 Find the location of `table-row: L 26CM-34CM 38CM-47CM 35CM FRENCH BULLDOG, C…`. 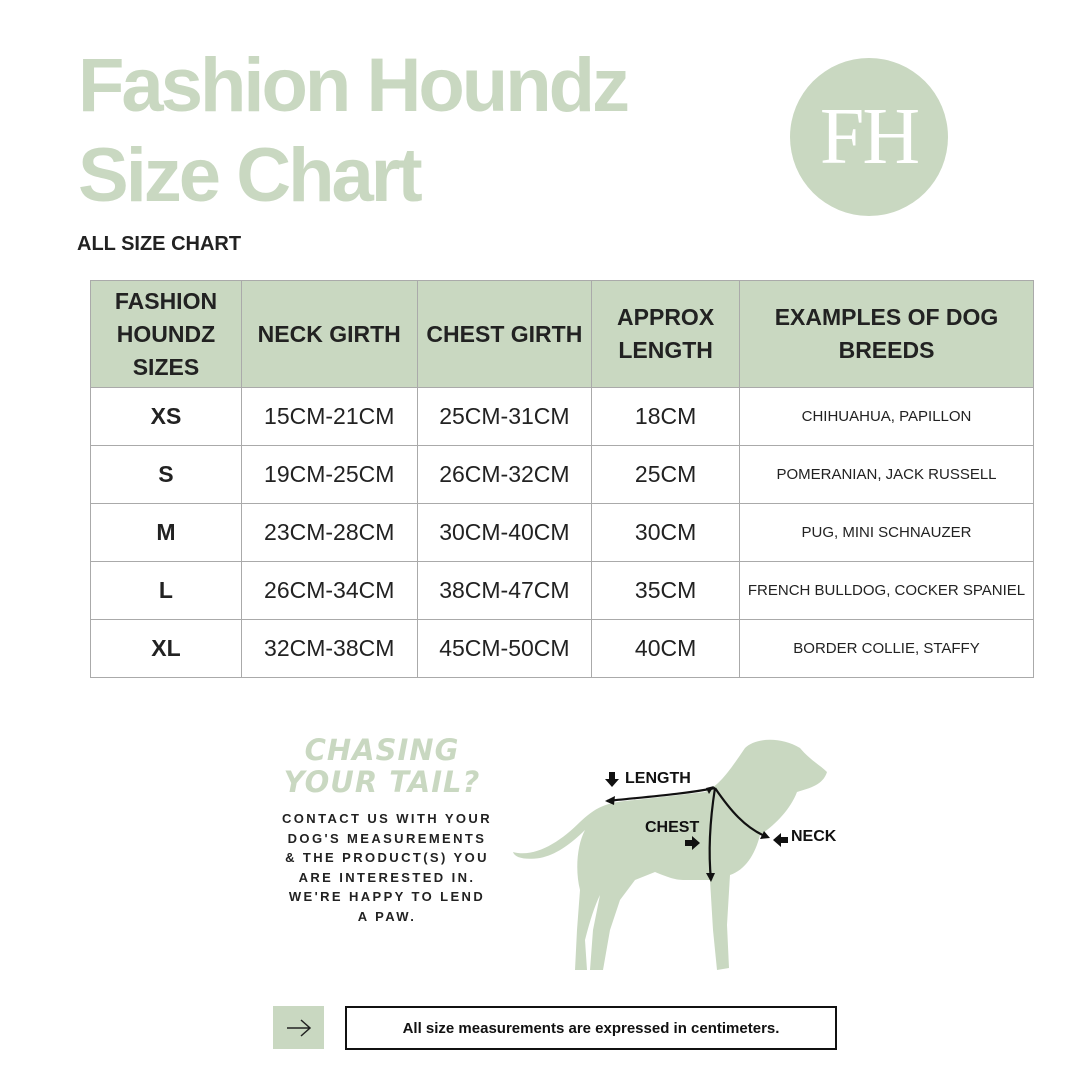

table-row: L 26CM-34CM 38CM-47CM 35CM FRENCH BULLDOG, C… is located at coordinates (562, 590).